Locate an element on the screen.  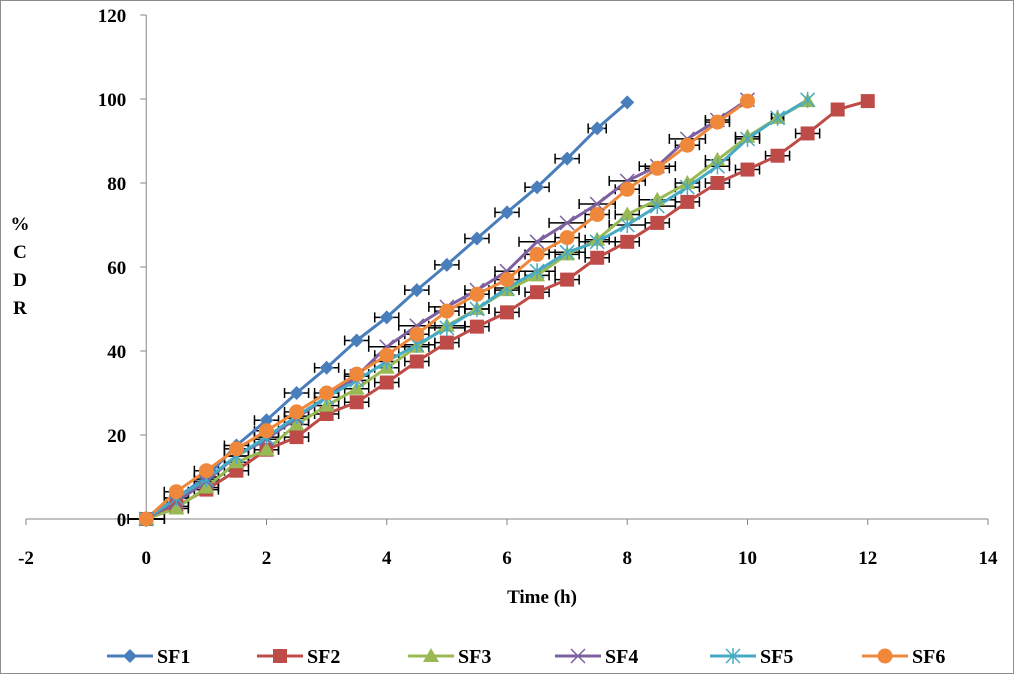
y-tick-label: 80 is located at coordinates (116, 184).